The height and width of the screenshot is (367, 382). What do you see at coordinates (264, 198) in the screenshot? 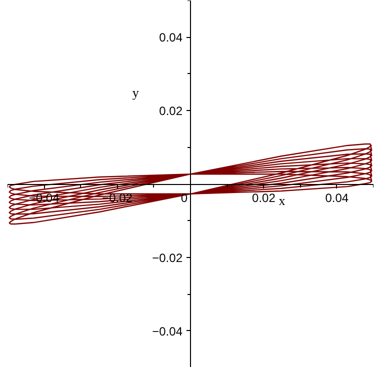
I see `x-tick-label: 0.02` at bounding box center [264, 198].